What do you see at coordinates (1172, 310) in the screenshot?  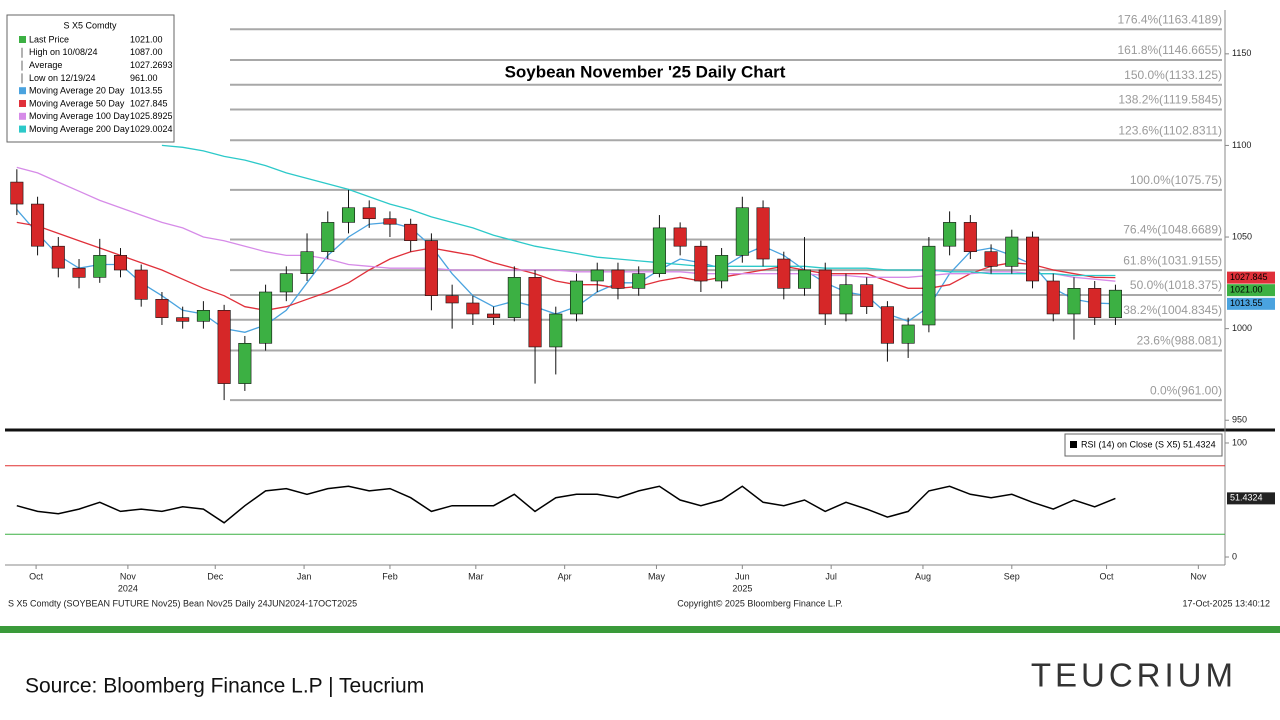 I see `fib-label: 38.2%(1004.8345)` at bounding box center [1172, 310].